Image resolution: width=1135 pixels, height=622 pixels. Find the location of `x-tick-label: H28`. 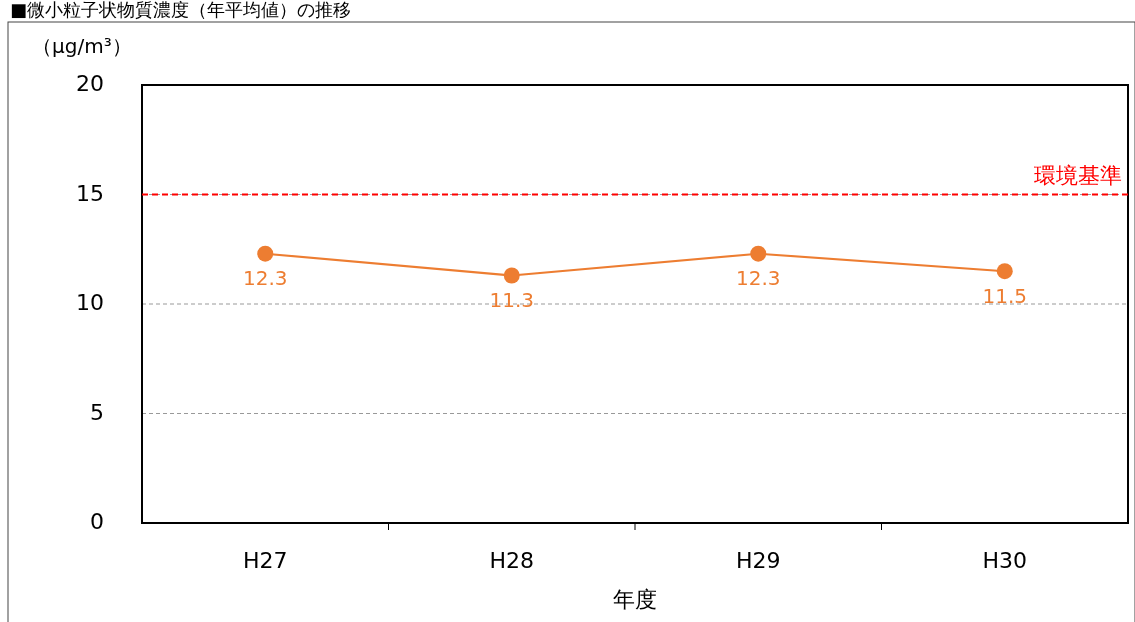

x-tick-label: H28 is located at coordinates (512, 560).